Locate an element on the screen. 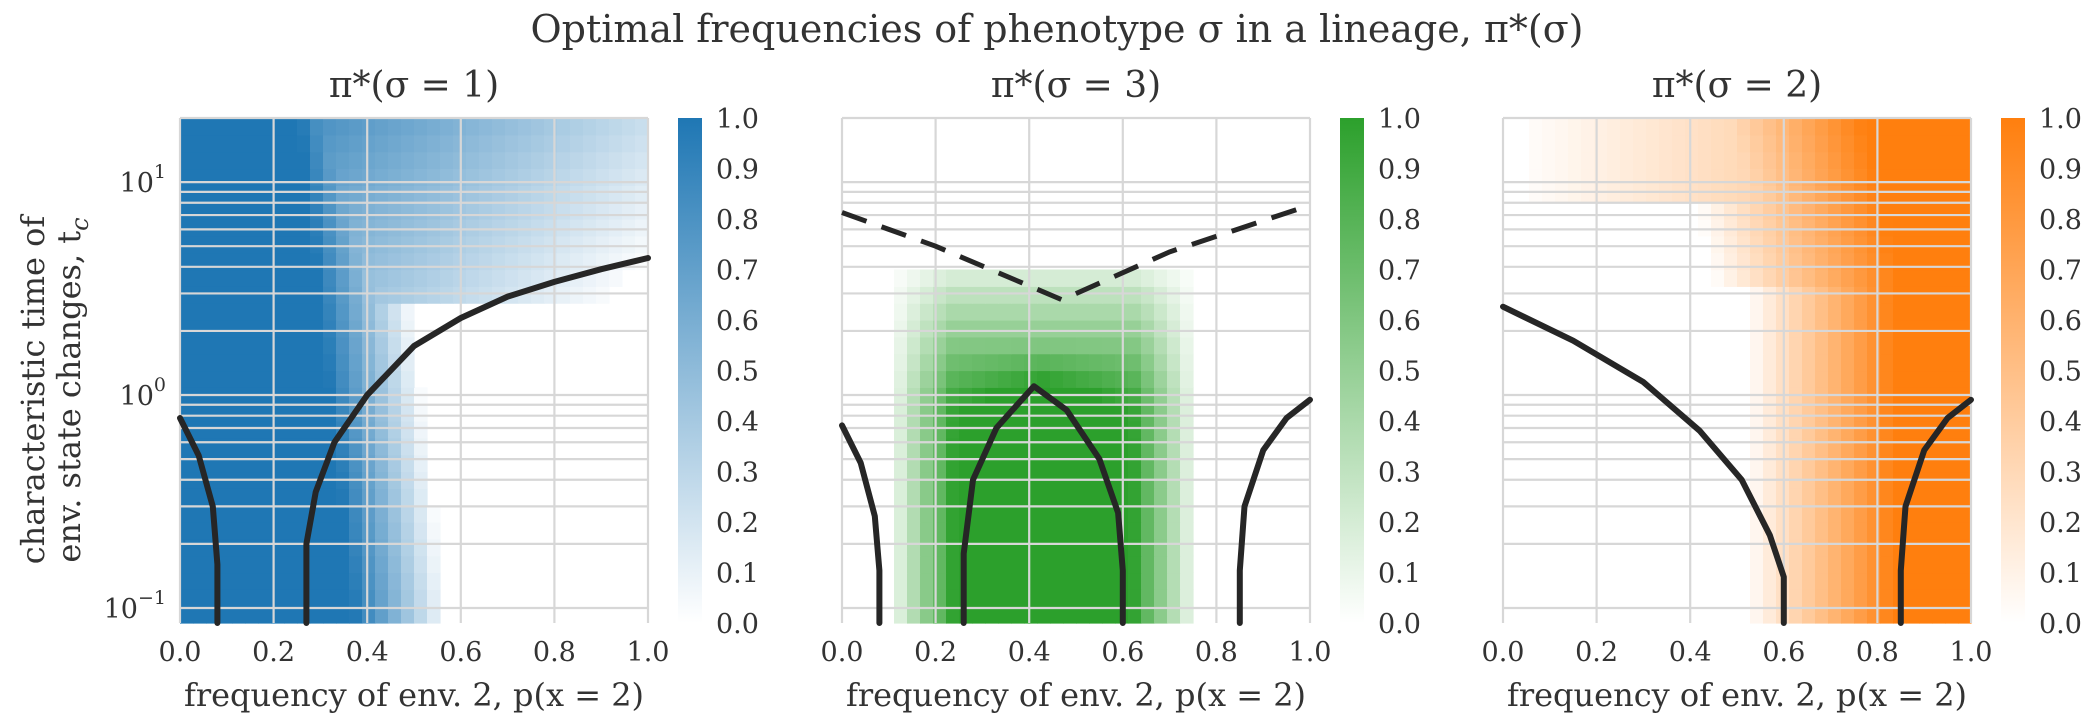  x-axis-label-2: frequency of env. 2, p(x = 2) is located at coordinates (1076, 695).